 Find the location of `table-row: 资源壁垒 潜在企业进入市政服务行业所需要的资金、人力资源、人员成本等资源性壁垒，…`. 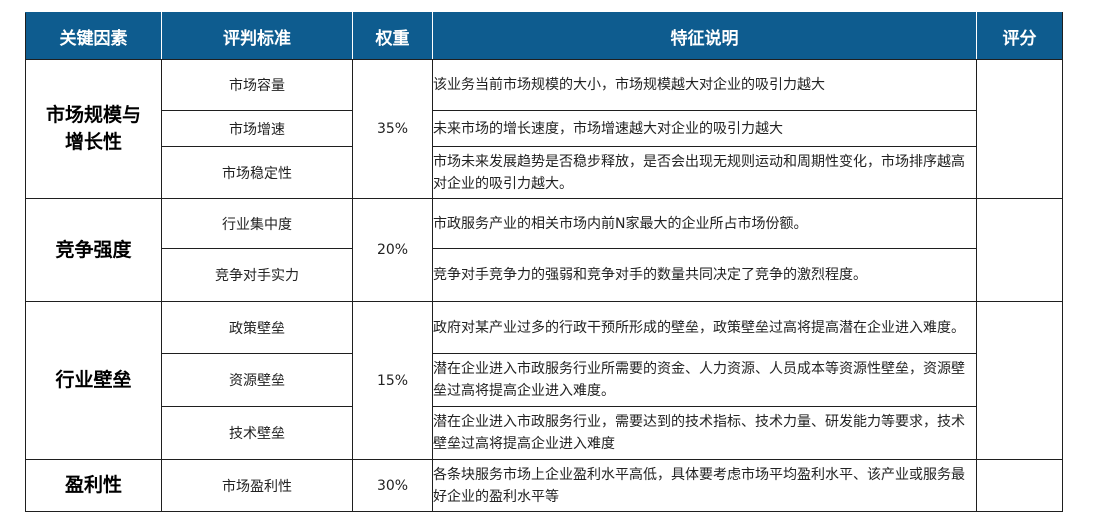

table-row: 资源壁垒 潜在企业进入市政服务行业所需要的资金、人力资源、人员成本等资源性壁垒，… is located at coordinates (544, 380).